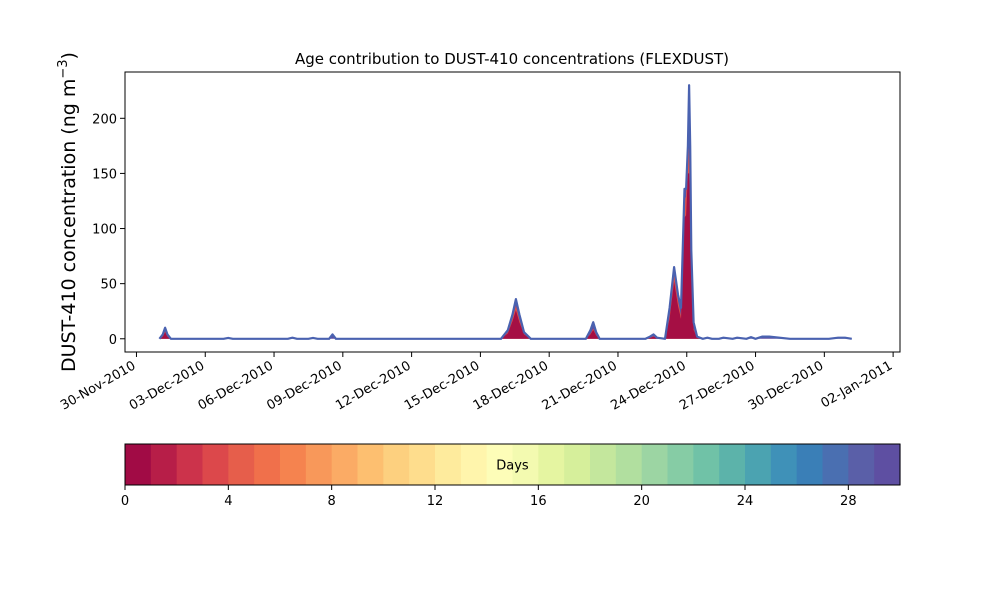 The height and width of the screenshot is (600, 1000). I want to click on colorbar-tick-label: 16, so click(538, 501).